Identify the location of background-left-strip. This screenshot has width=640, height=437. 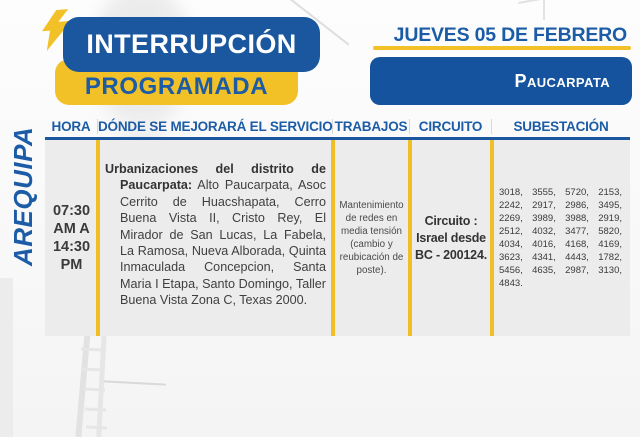
(6, 357).